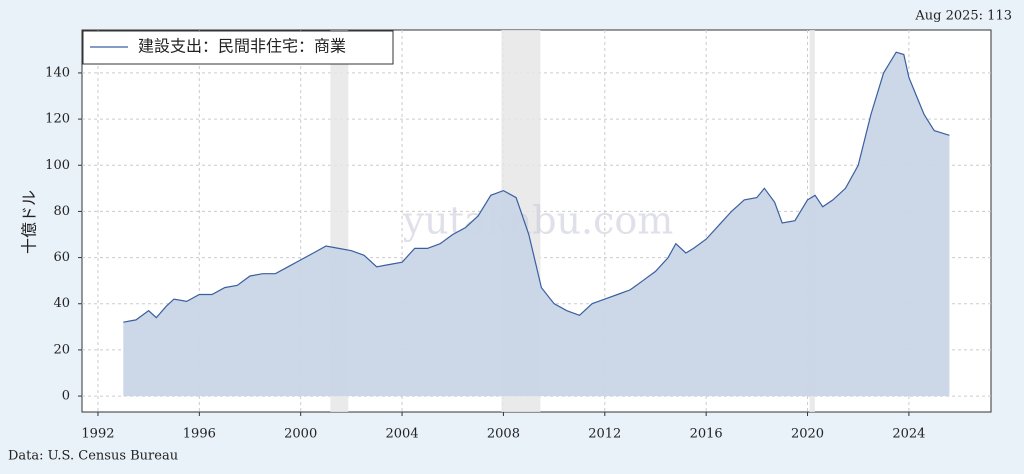 This screenshot has width=1024, height=474. What do you see at coordinates (199, 434) in the screenshot?
I see `x-tick-label: 1996` at bounding box center [199, 434].